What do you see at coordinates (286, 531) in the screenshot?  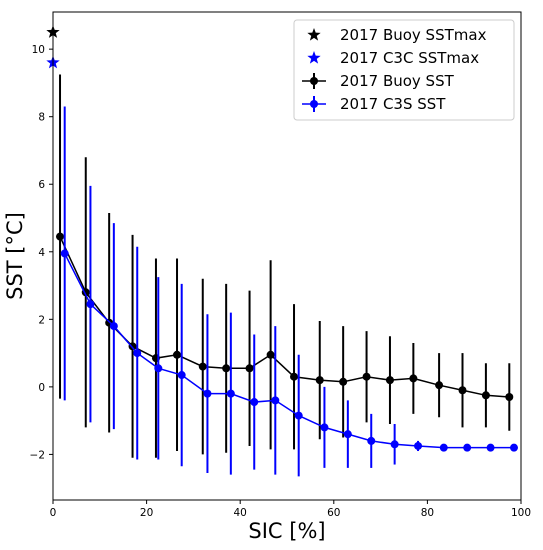 I see `x-axis-label: SIC [%]` at bounding box center [286, 531].